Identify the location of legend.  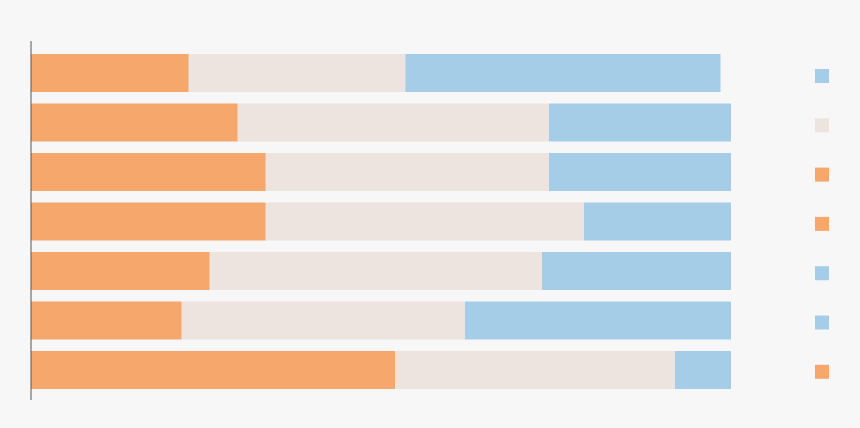
(822, 224).